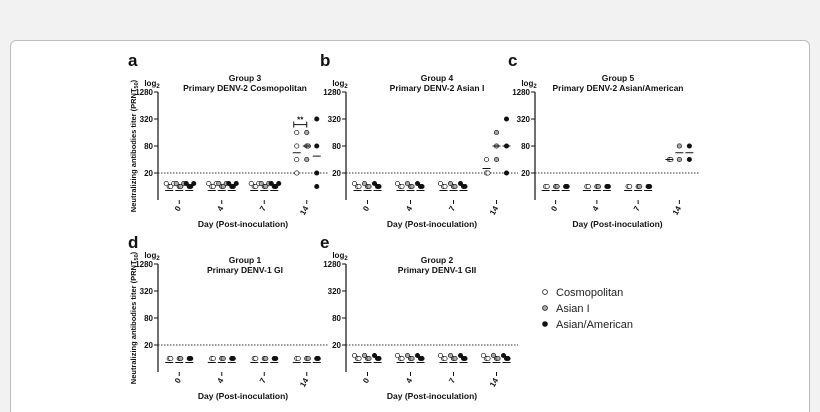  I want to click on panel-title: Primary DENV-2 Asian/American, so click(617, 88).